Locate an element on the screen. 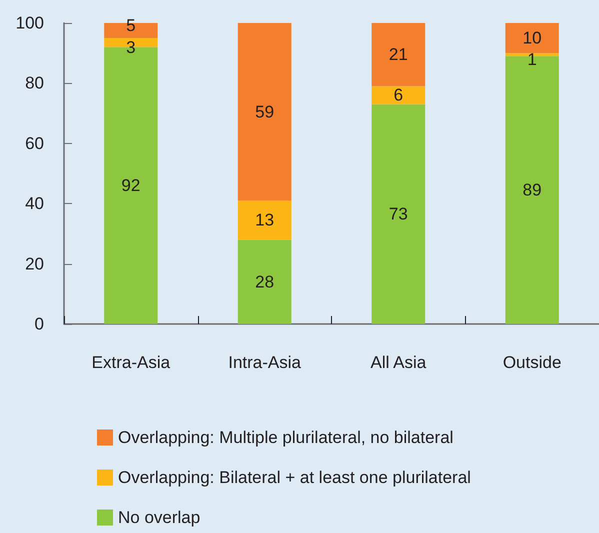 The image size is (599, 533). data-label: 59 is located at coordinates (264, 112).